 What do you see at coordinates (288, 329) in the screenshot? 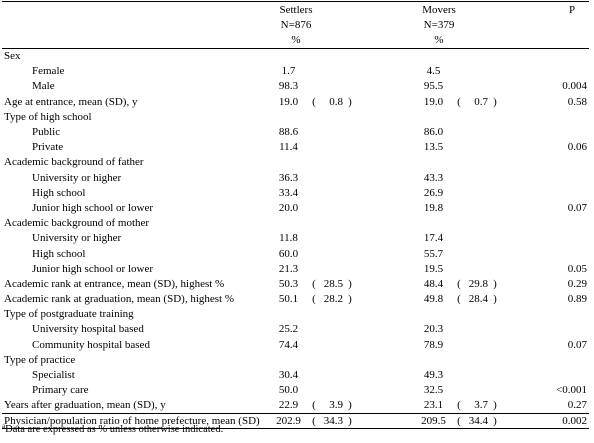
I see `settlers-value: 25.2` at bounding box center [288, 329].